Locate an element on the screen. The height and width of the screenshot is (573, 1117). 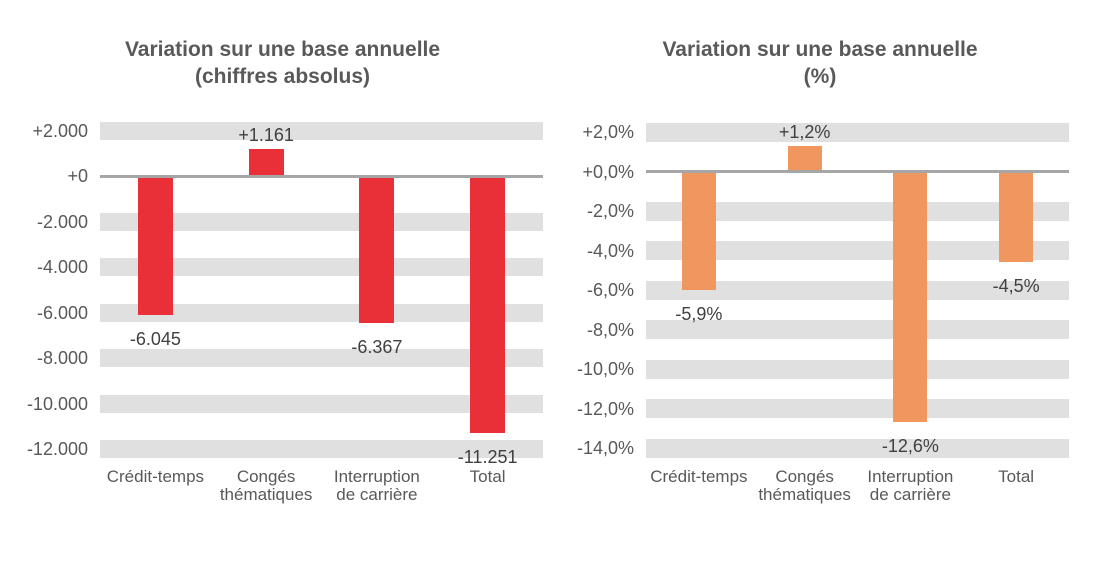
y-tick-label: -14,0% is located at coordinates (605, 448).